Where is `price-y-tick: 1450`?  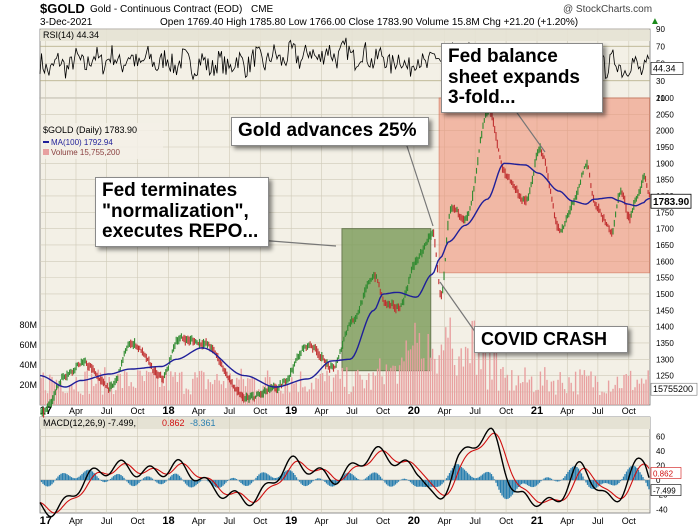
price-y-tick: 1450 is located at coordinates (665, 310).